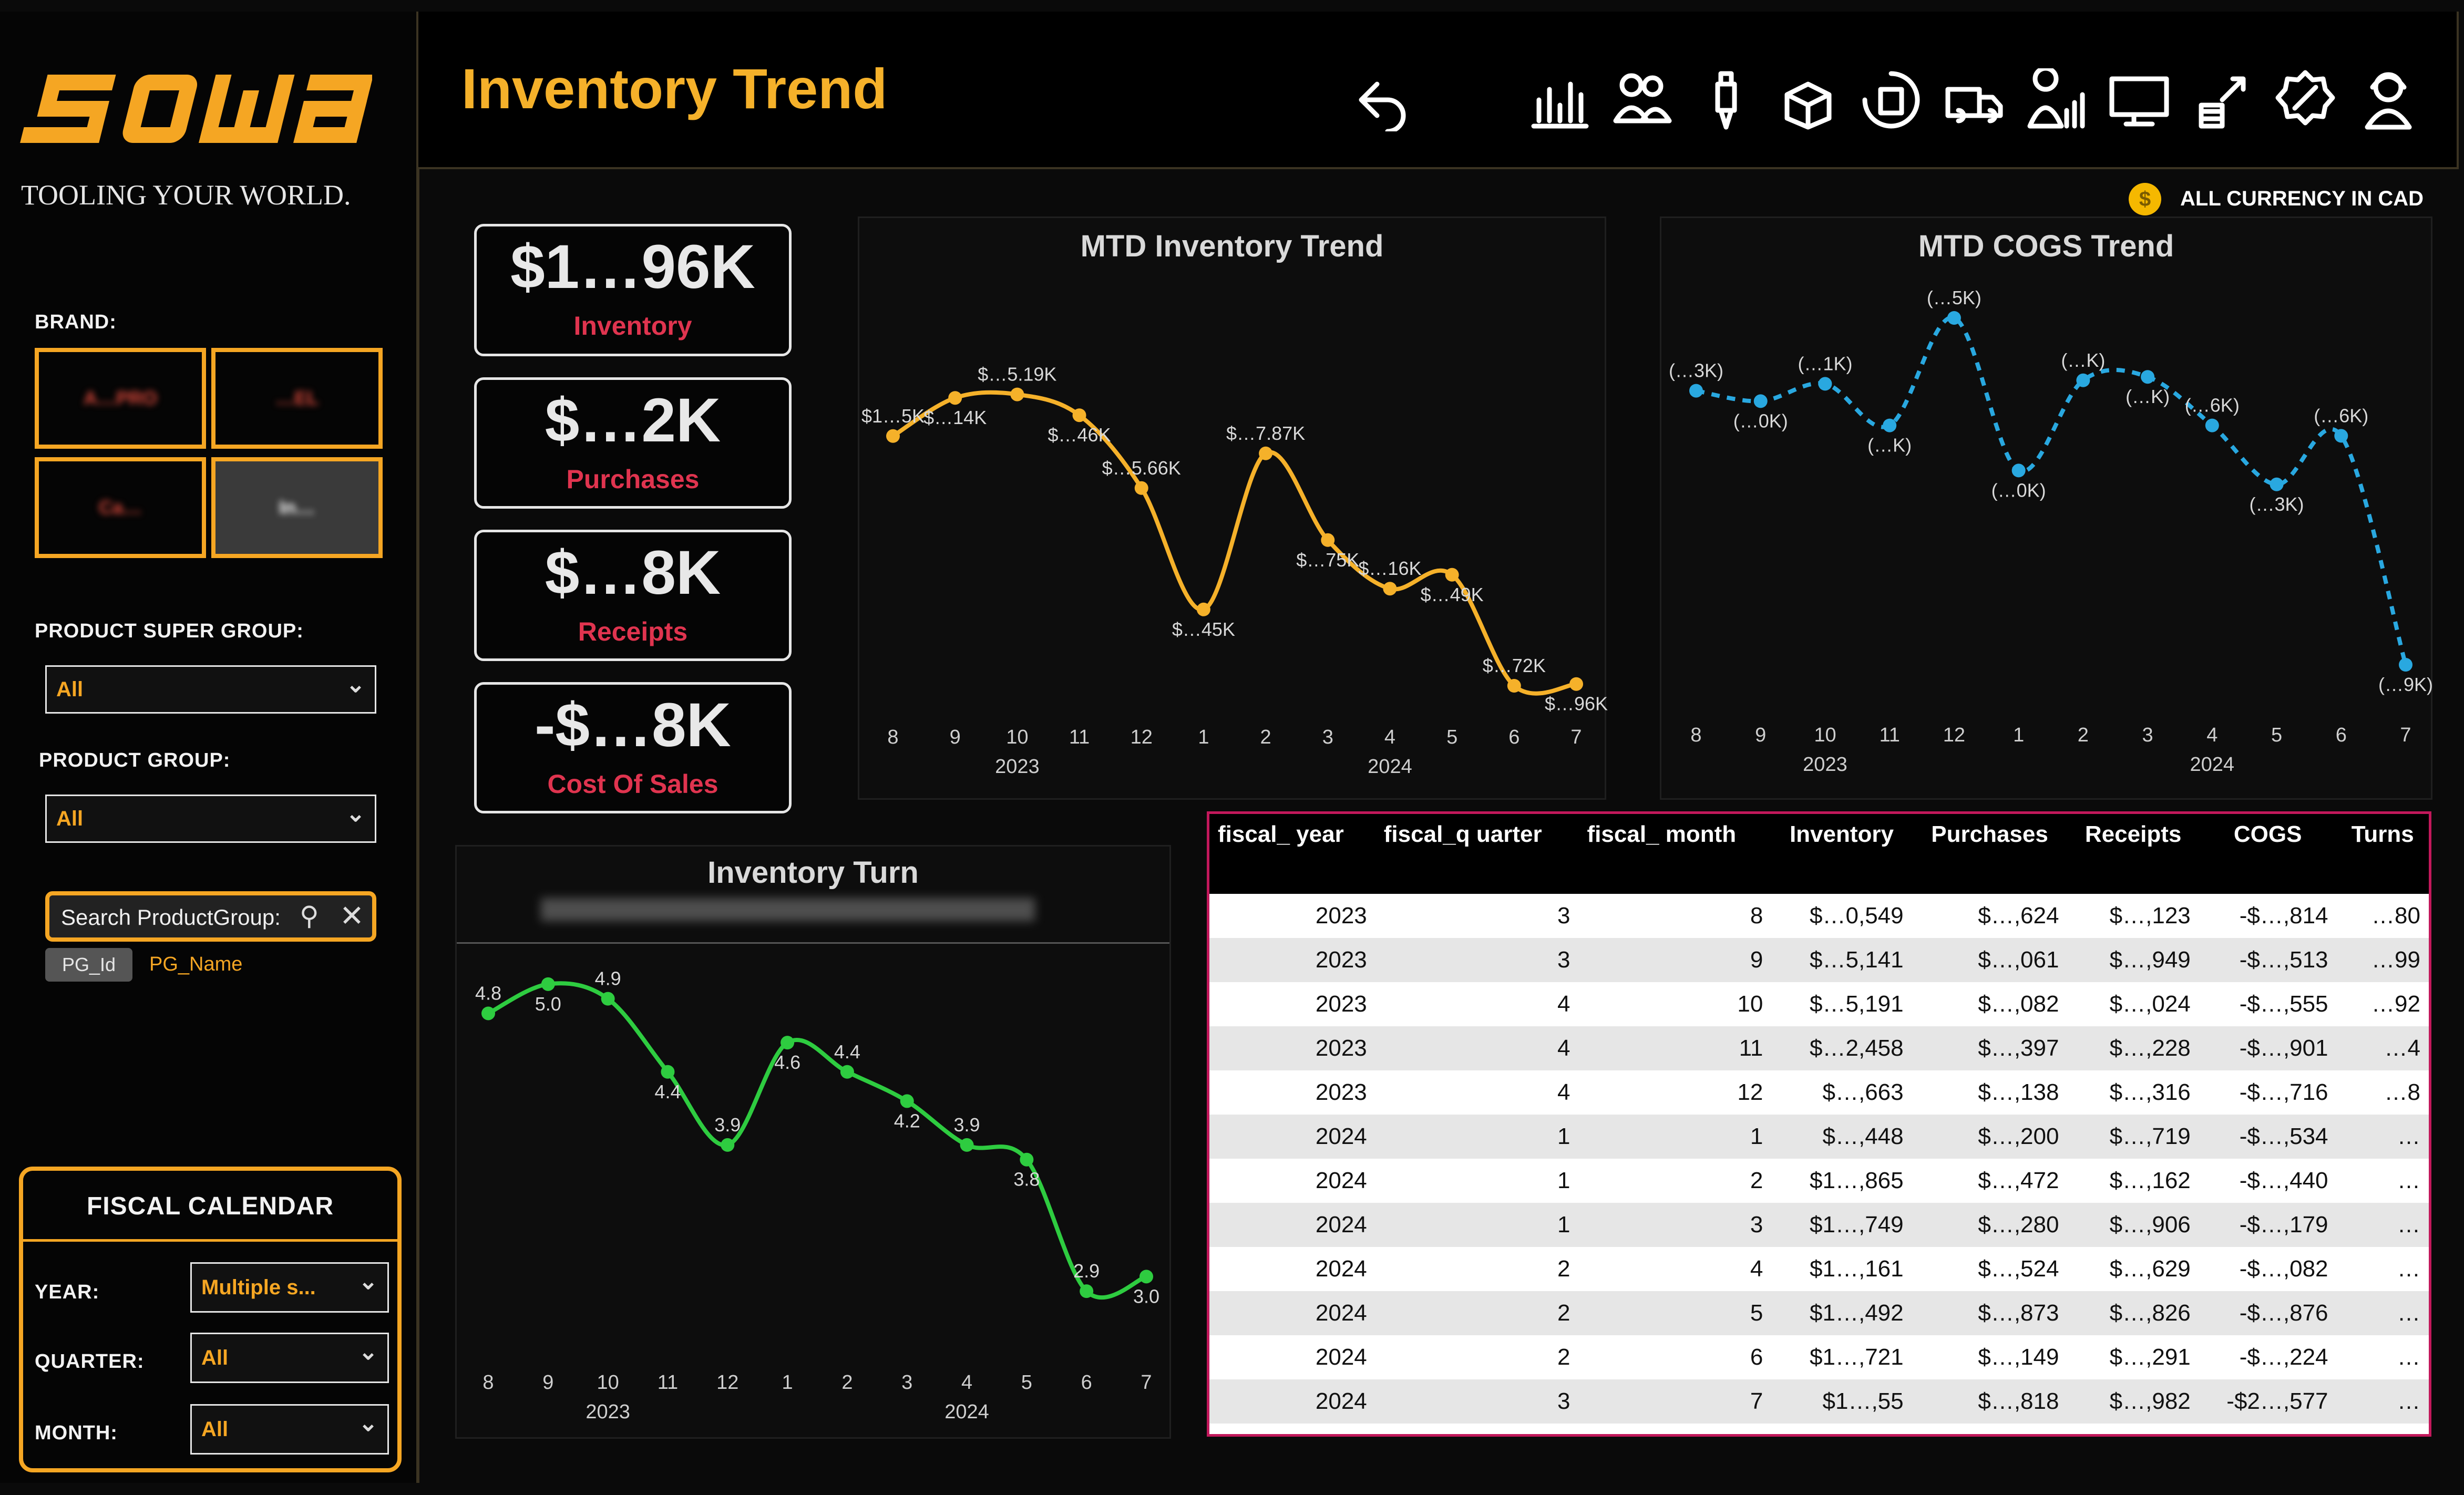 The height and width of the screenshot is (1495, 2464). Describe the element at coordinates (171, 917) in the screenshot. I see `search-input: Search ProductGroup:` at that location.